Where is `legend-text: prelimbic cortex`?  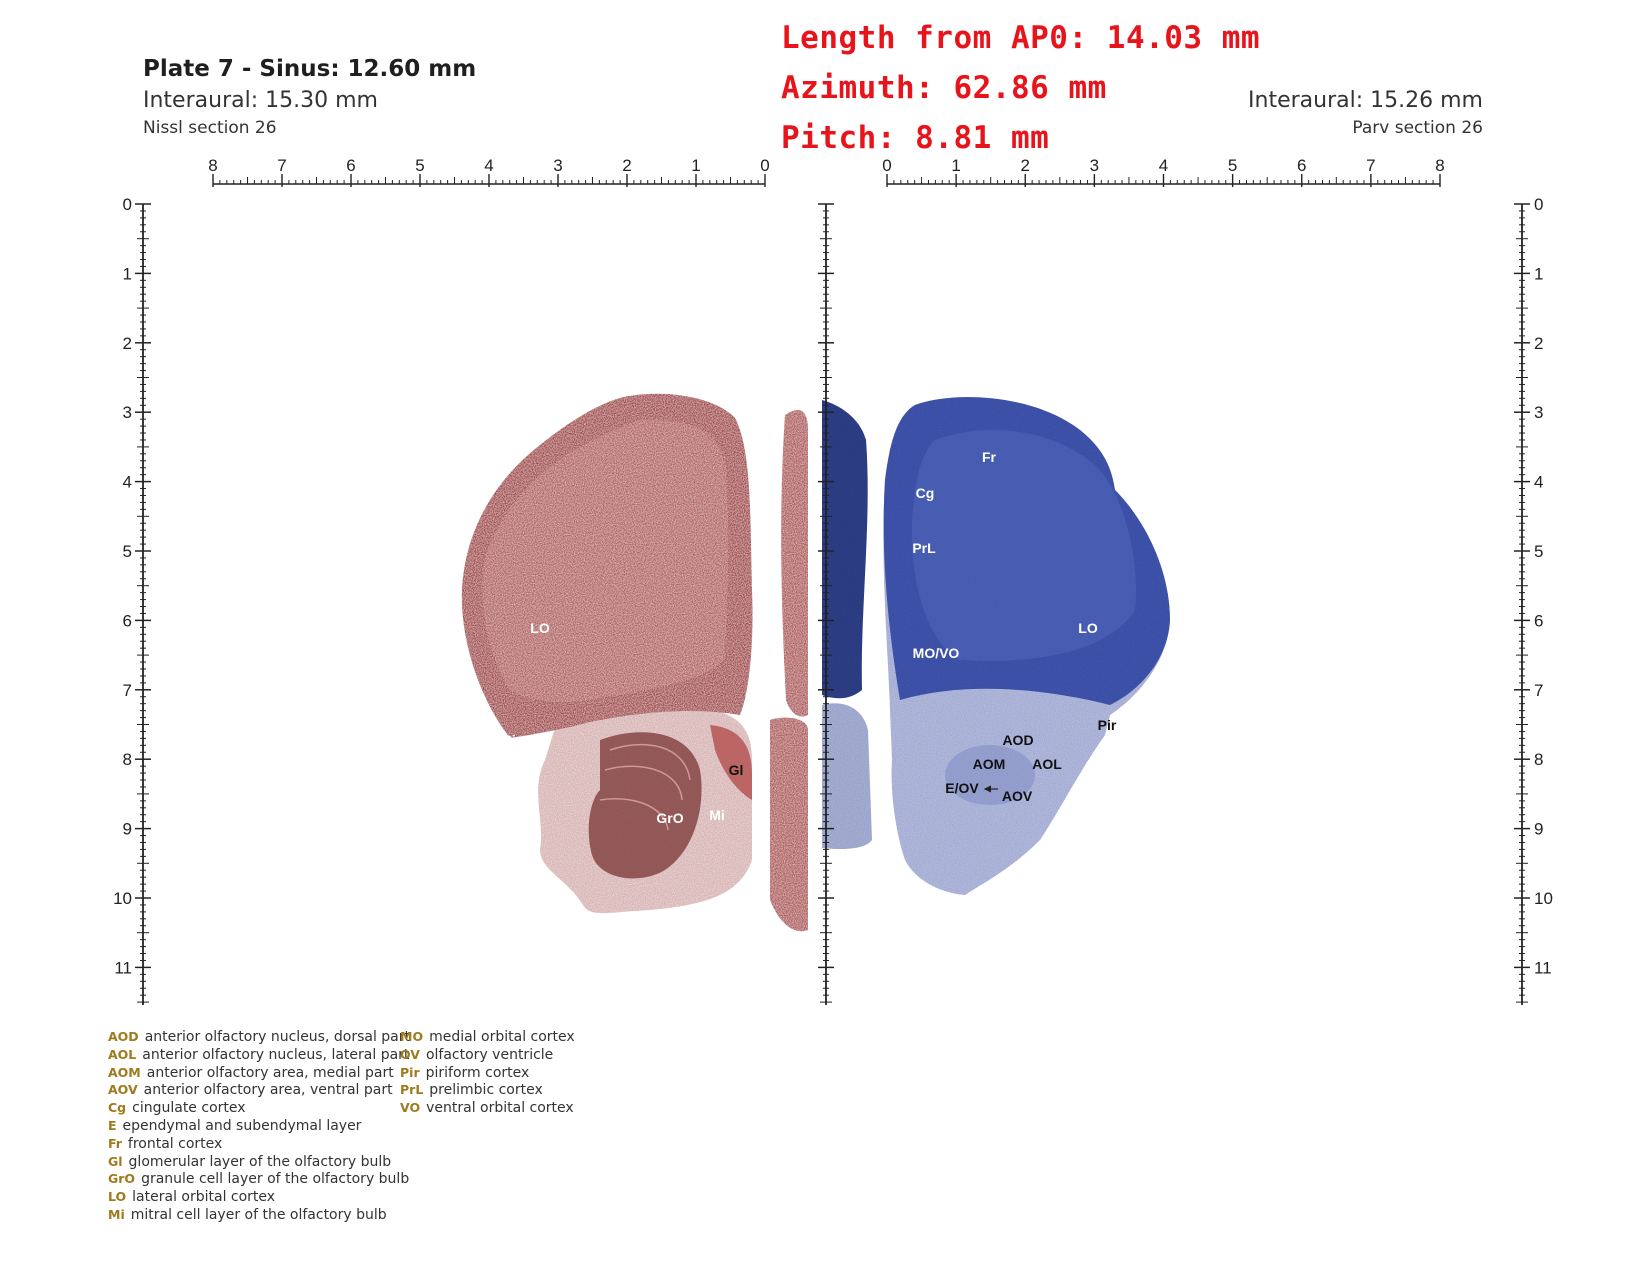 legend-text: prelimbic cortex is located at coordinates (486, 1090).